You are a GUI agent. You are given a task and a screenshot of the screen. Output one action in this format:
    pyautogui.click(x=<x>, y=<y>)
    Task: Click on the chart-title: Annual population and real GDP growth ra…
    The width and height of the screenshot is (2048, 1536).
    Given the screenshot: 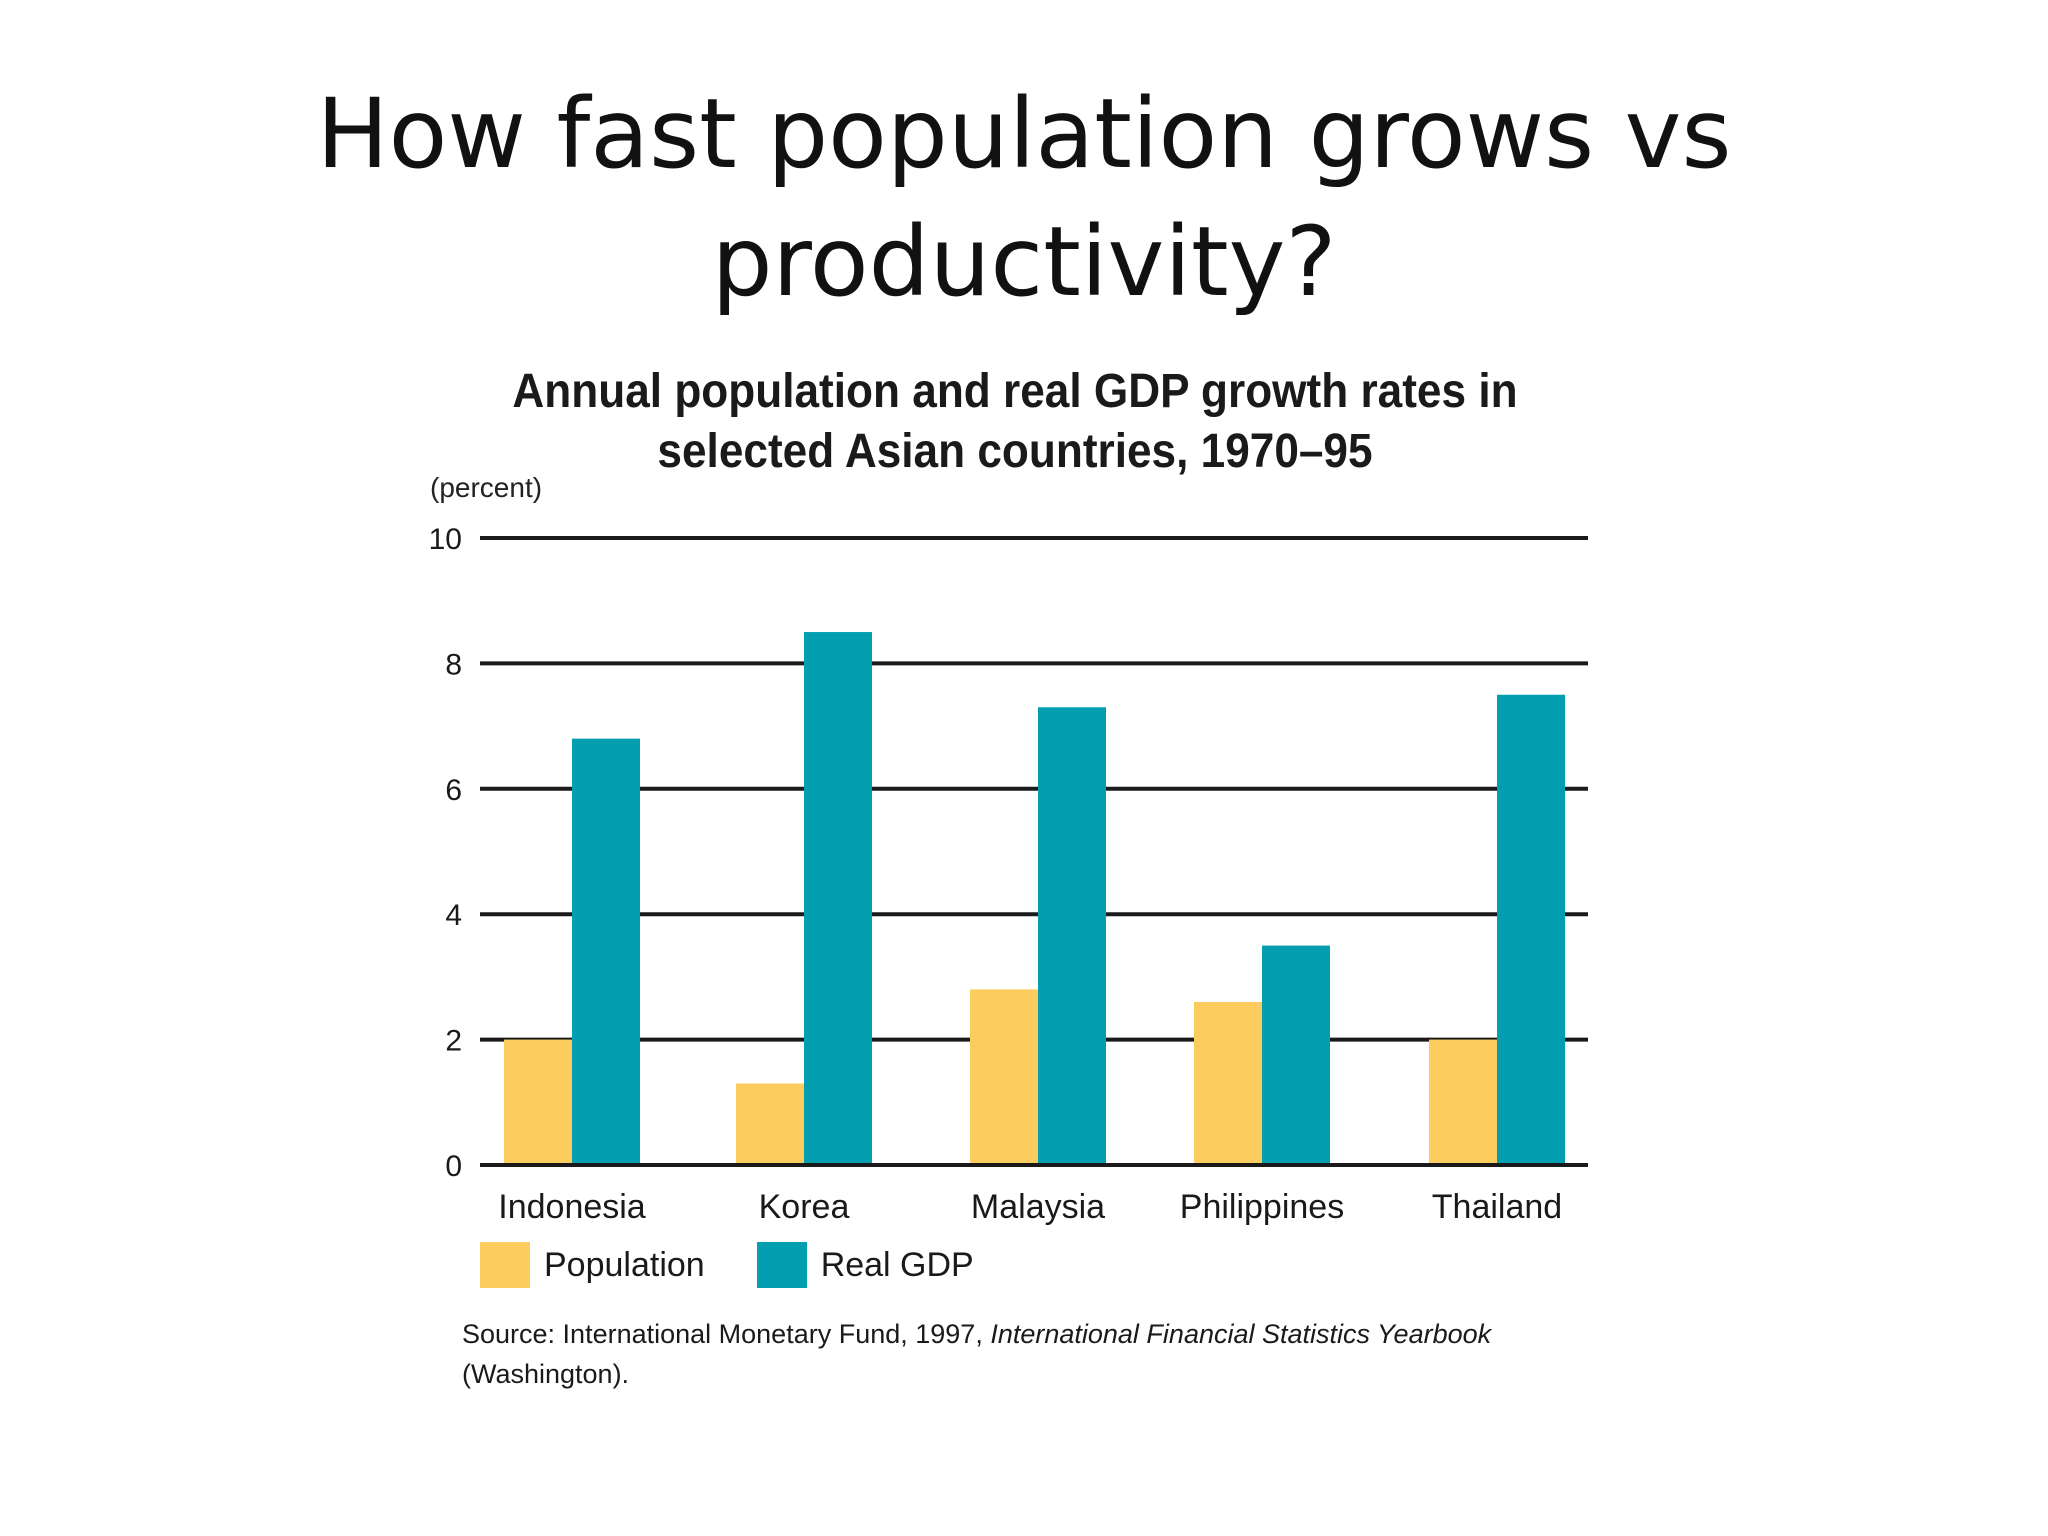 What is the action you would take?
    pyautogui.click(x=1015, y=422)
    